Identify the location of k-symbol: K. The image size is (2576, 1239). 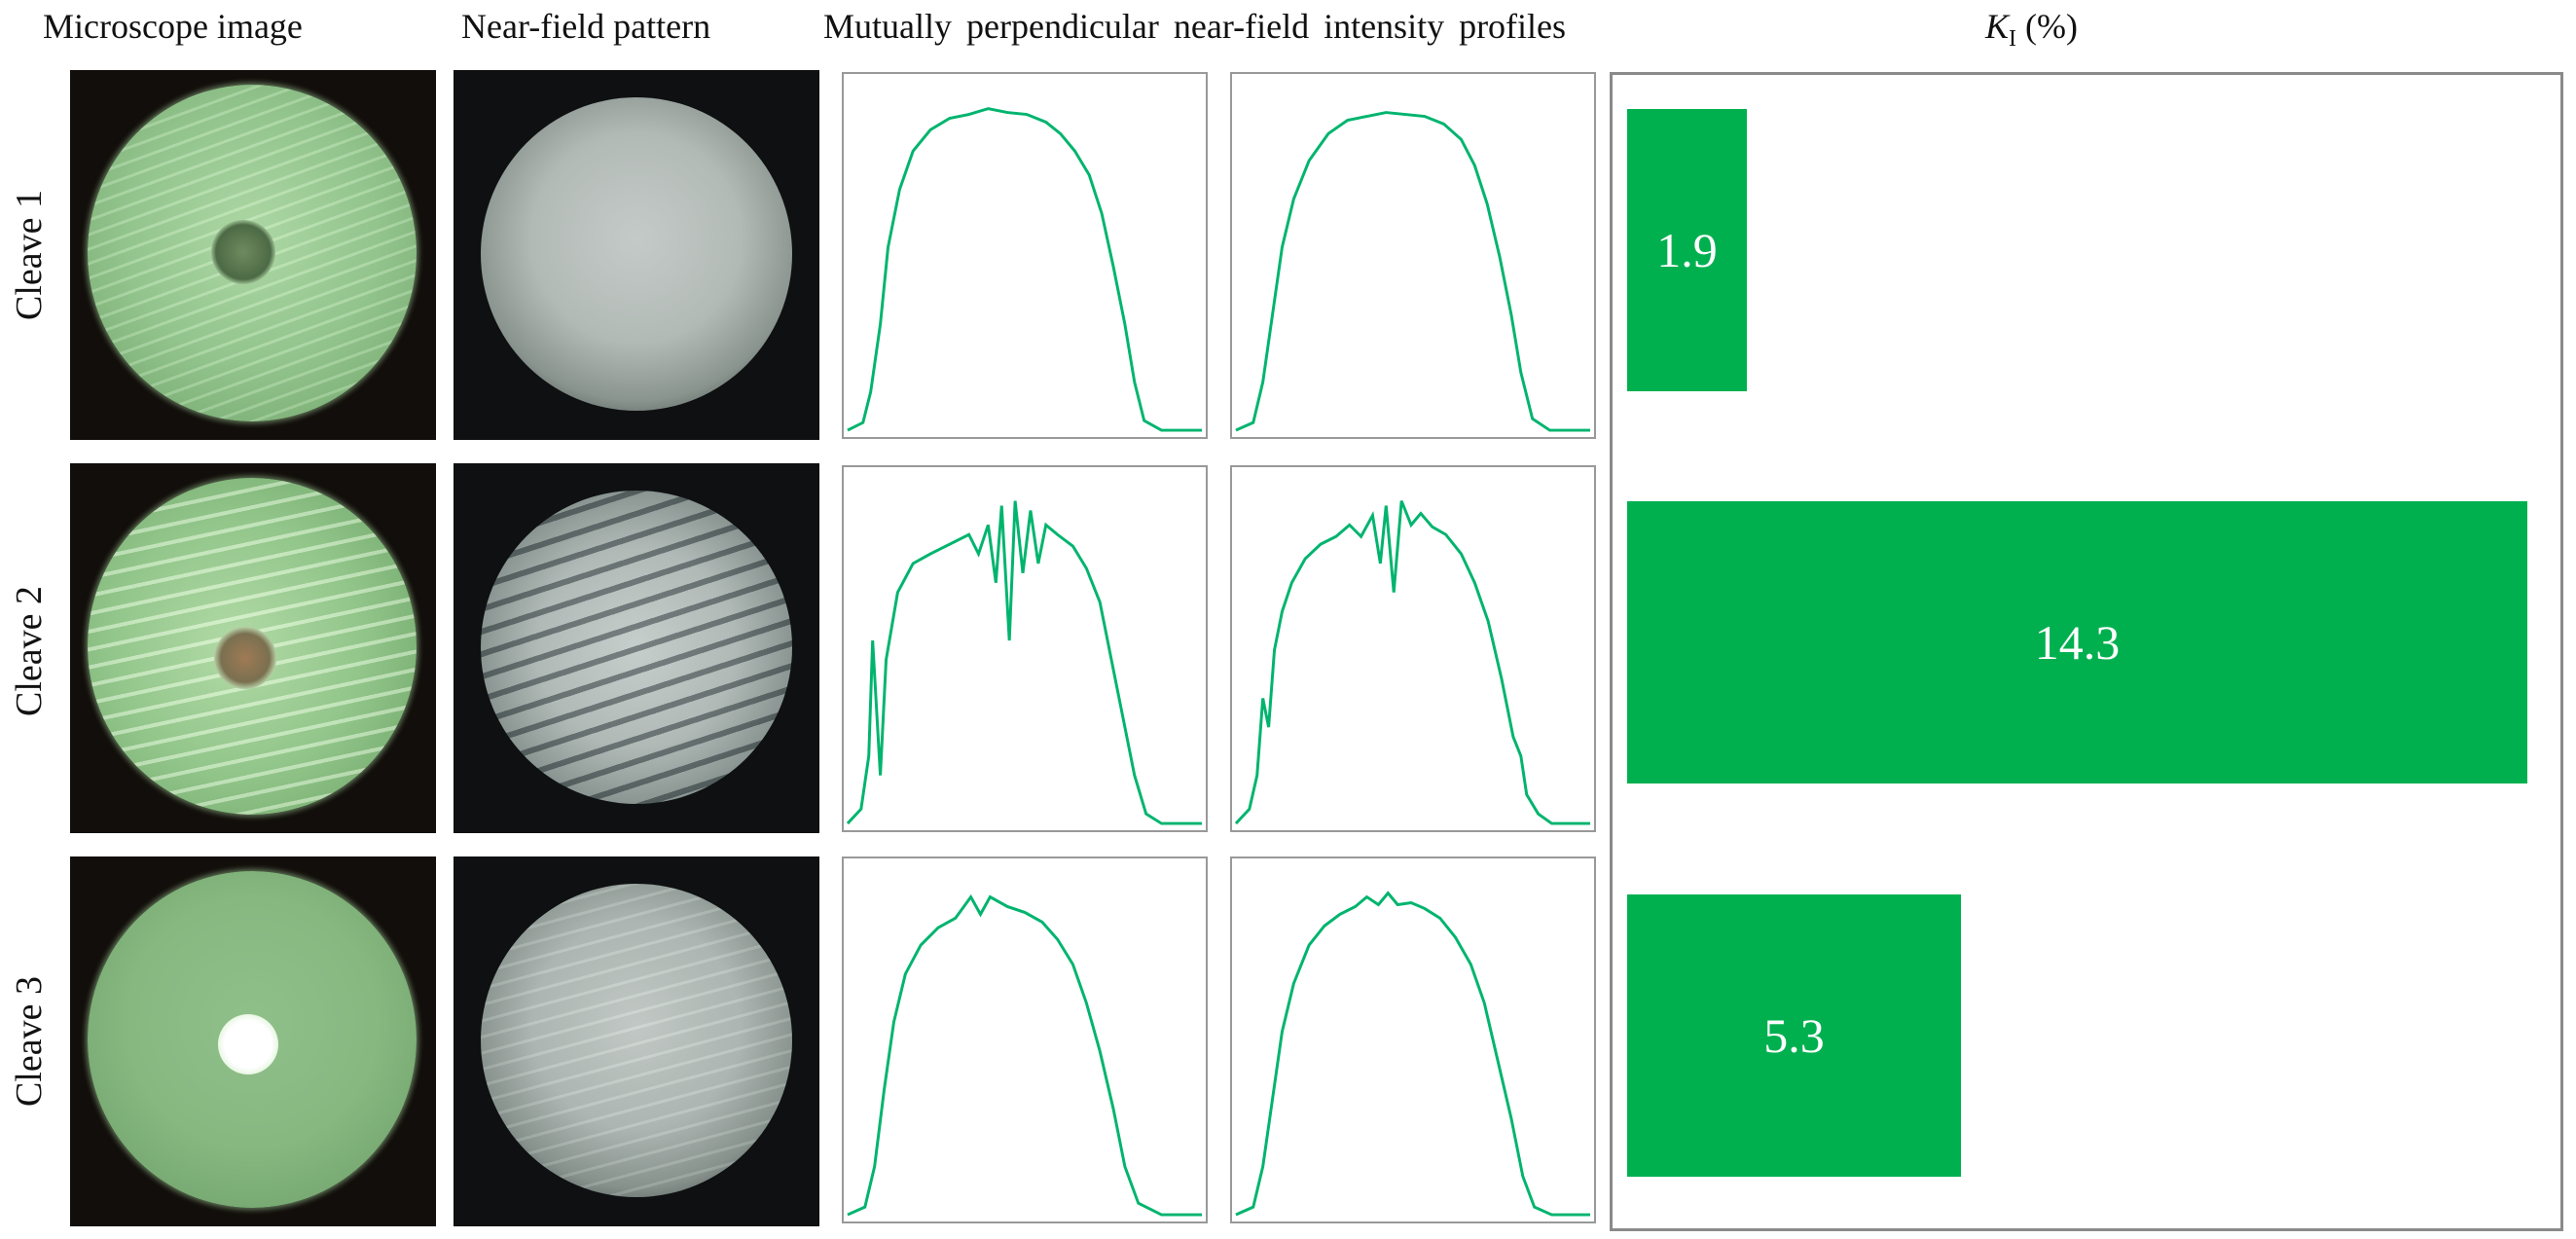
(1997, 26).